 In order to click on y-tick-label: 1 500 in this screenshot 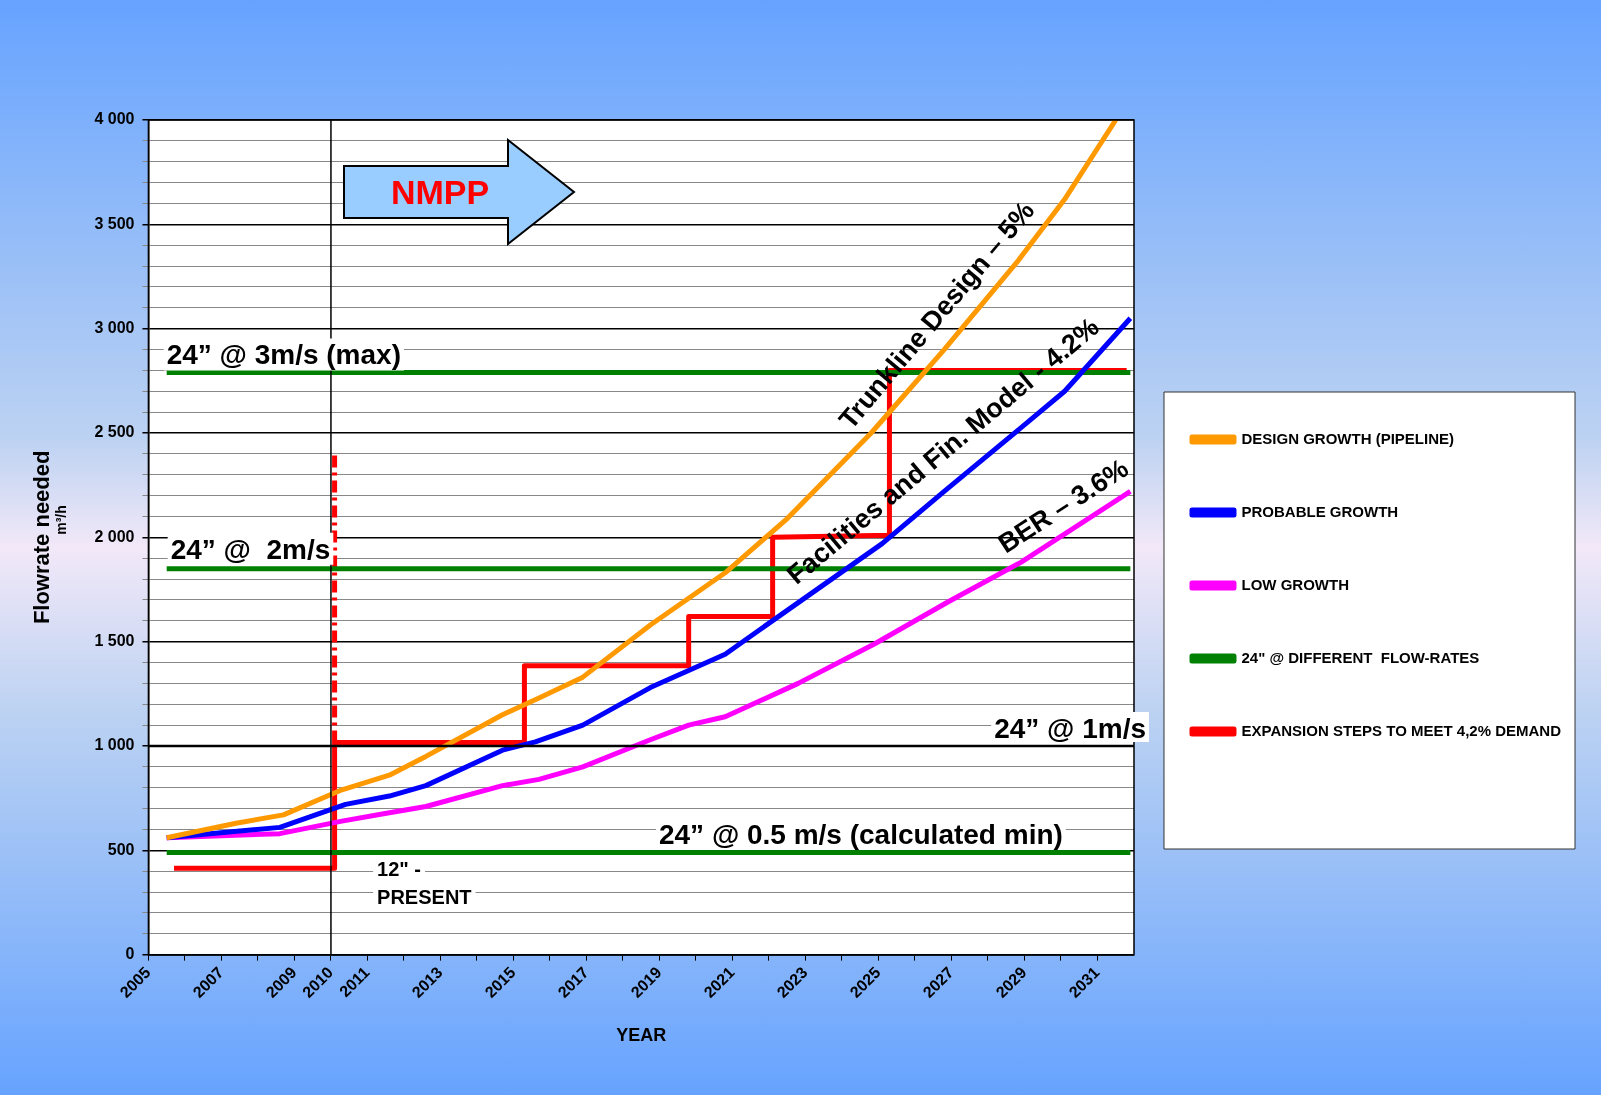, I will do `click(114, 641)`.